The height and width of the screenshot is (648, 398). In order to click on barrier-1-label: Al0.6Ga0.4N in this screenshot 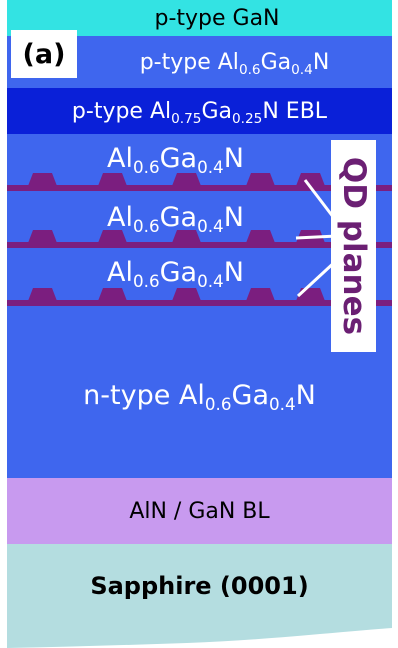, I will do `click(175, 159)`.